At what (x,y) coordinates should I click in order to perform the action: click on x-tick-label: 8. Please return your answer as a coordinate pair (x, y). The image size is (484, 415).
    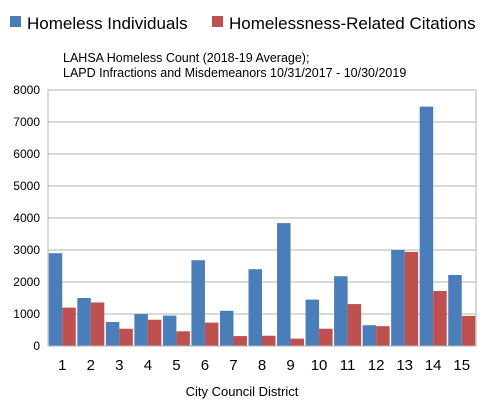
    Looking at the image, I should click on (262, 365).